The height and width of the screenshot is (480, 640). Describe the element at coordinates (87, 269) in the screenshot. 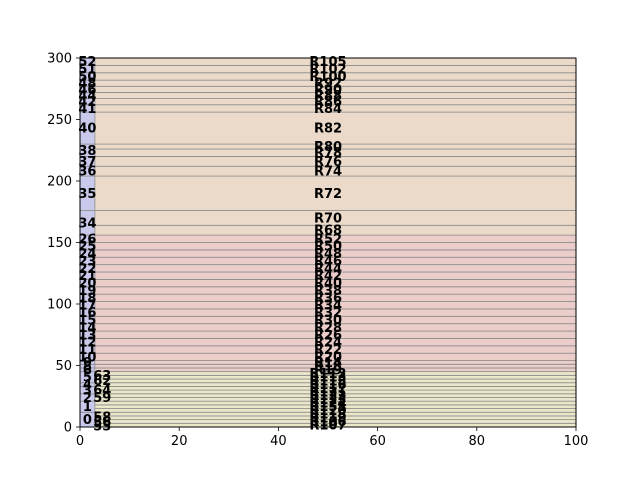

I see `thin-bar-label-22: 22` at that location.